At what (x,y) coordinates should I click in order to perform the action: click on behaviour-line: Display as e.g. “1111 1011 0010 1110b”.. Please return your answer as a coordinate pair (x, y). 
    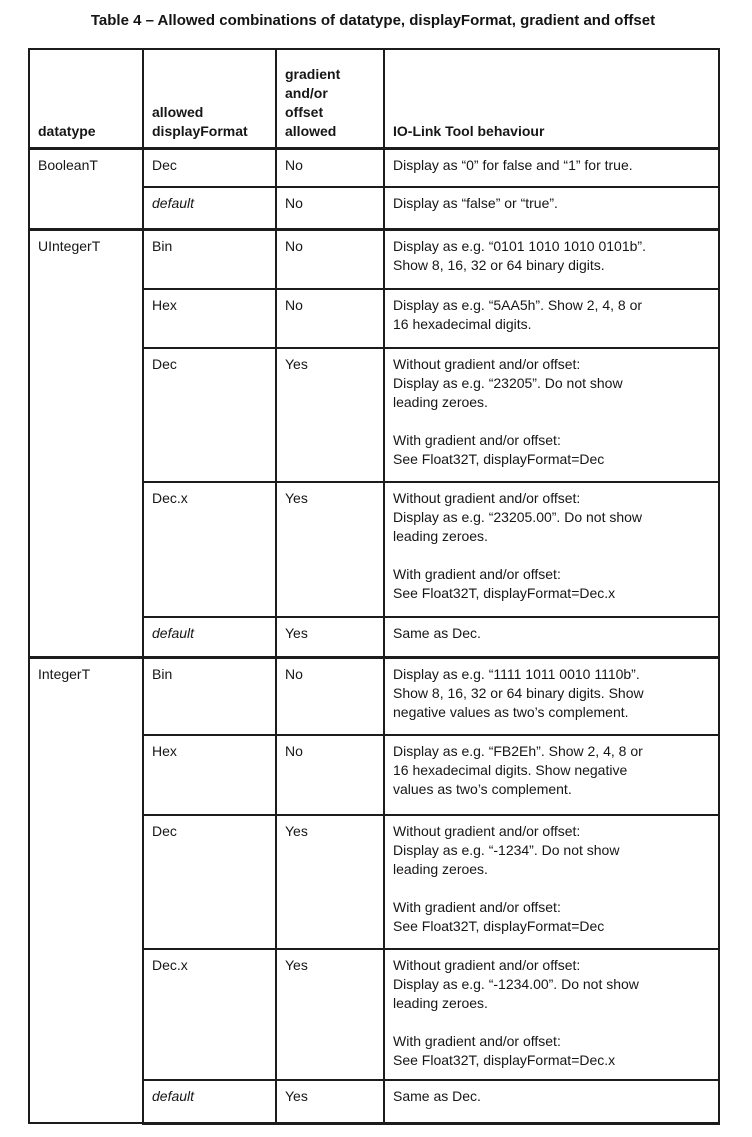
    Looking at the image, I should click on (516, 673).